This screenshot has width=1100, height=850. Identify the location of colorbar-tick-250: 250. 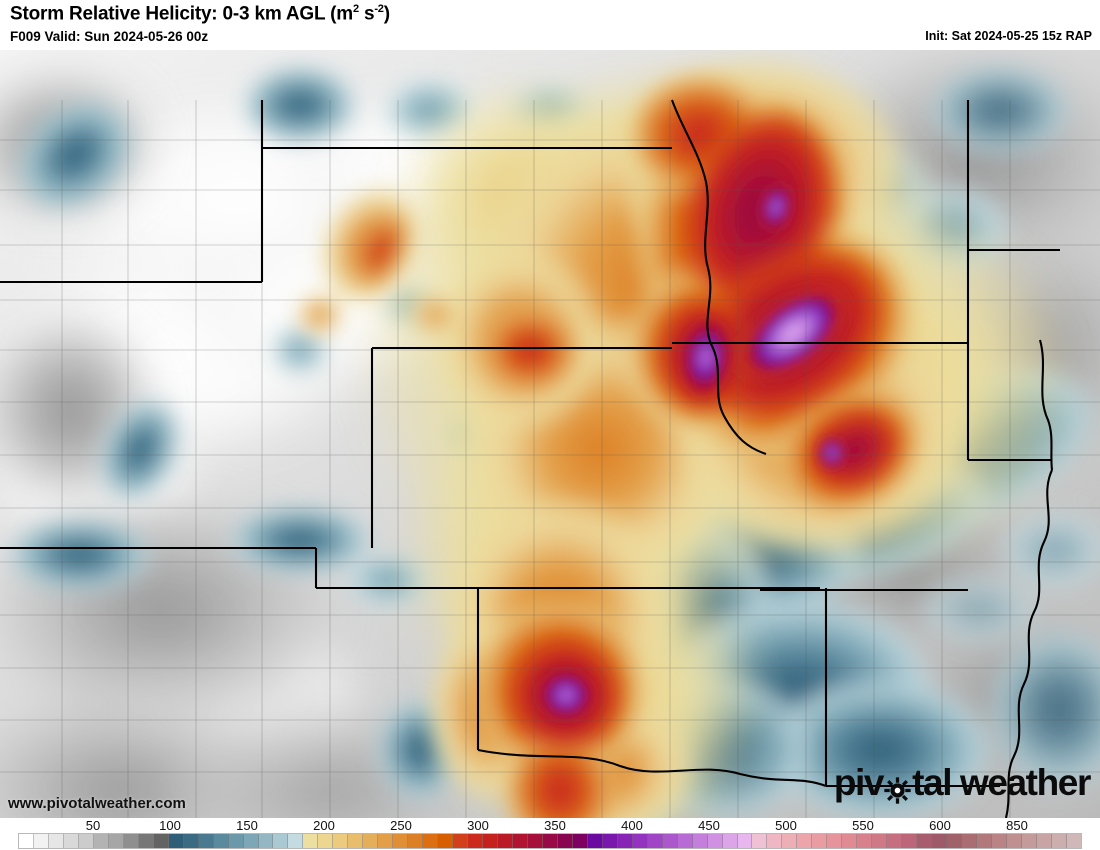
(401, 825).